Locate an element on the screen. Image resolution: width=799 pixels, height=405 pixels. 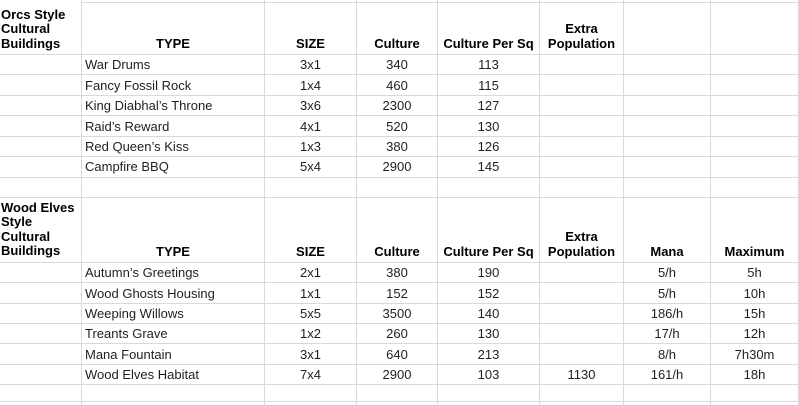
type-cell: Wood Elves Habitat is located at coordinates (173, 375).